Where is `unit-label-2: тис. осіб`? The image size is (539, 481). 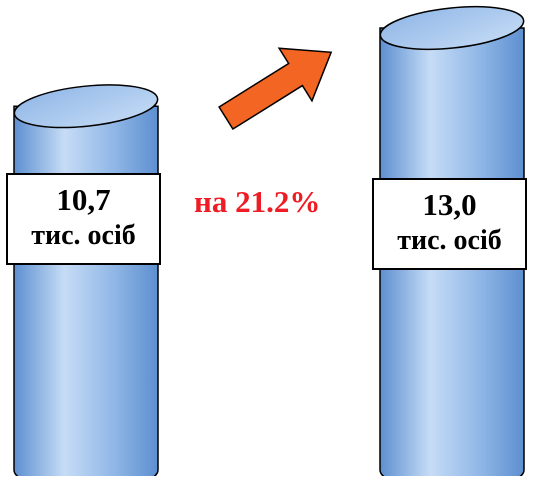
unit-label-2: тис. осіб is located at coordinates (449, 240).